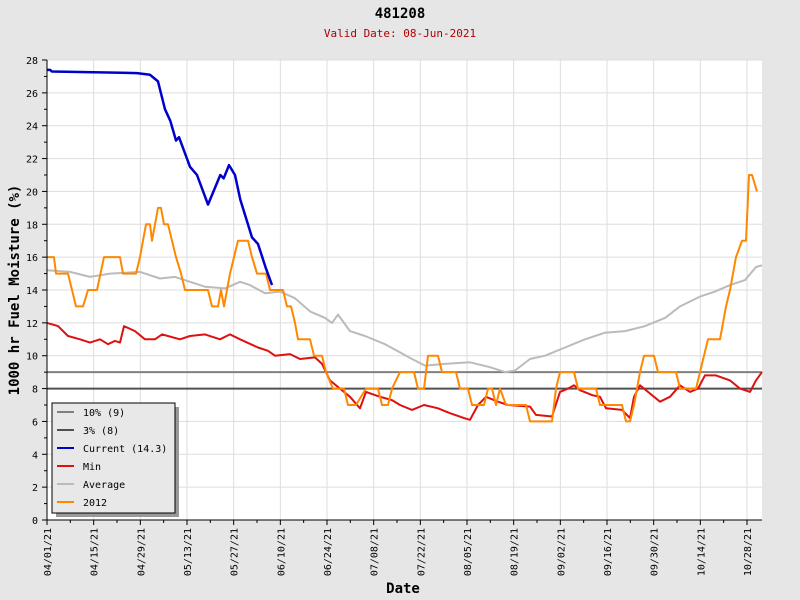  I want to click on legend-label: Min, so click(92, 467).